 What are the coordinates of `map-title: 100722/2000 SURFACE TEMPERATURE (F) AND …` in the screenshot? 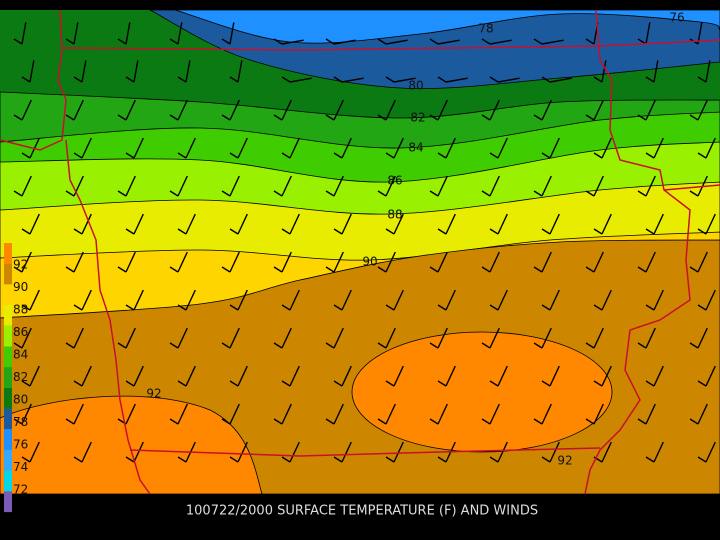 It's located at (362, 511).